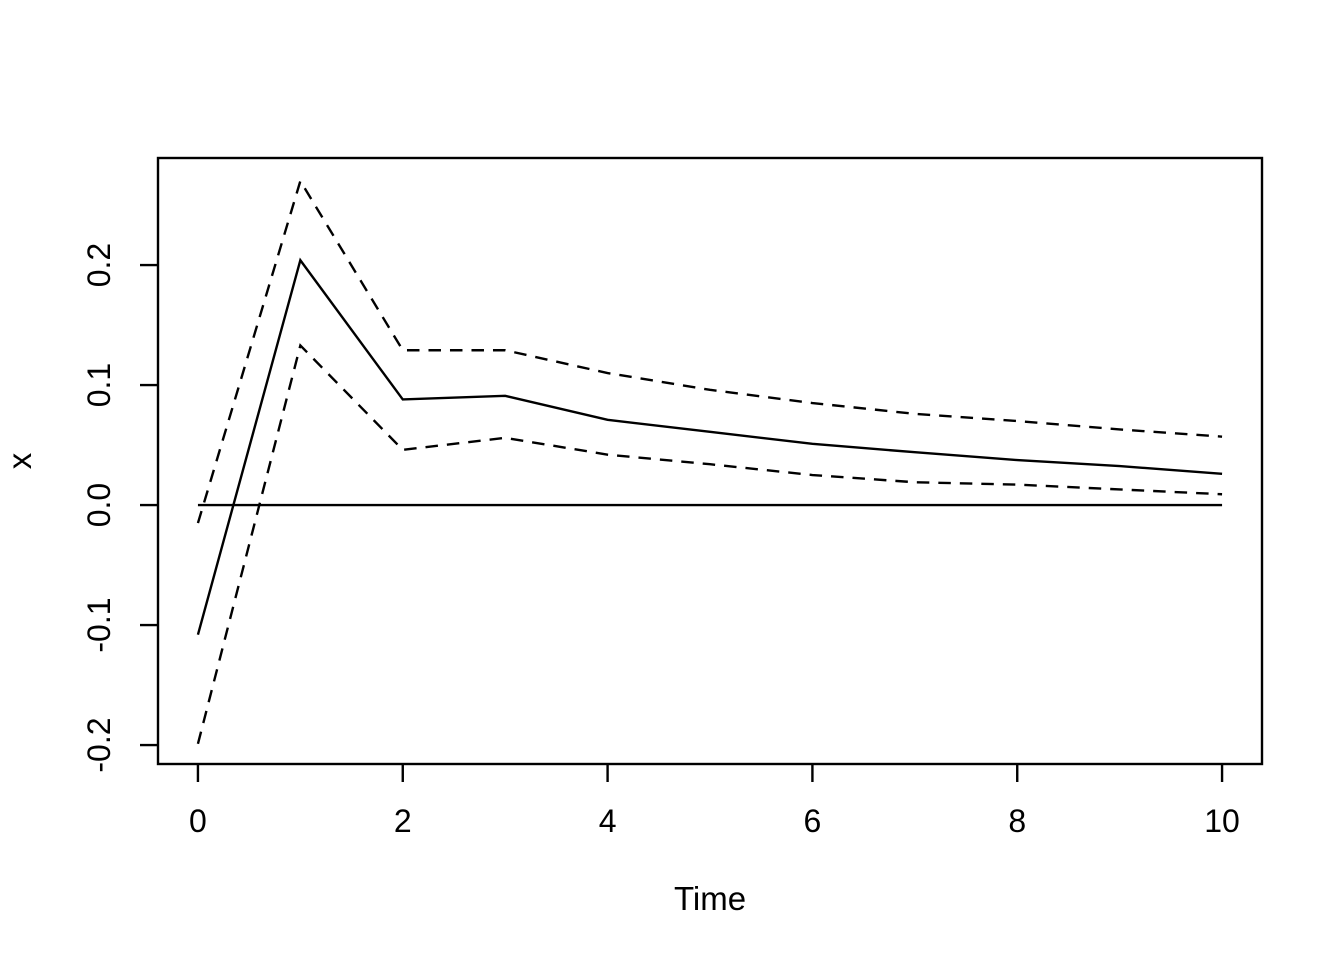 The height and width of the screenshot is (960, 1344). I want to click on x-tick-label: 8, so click(1017, 821).